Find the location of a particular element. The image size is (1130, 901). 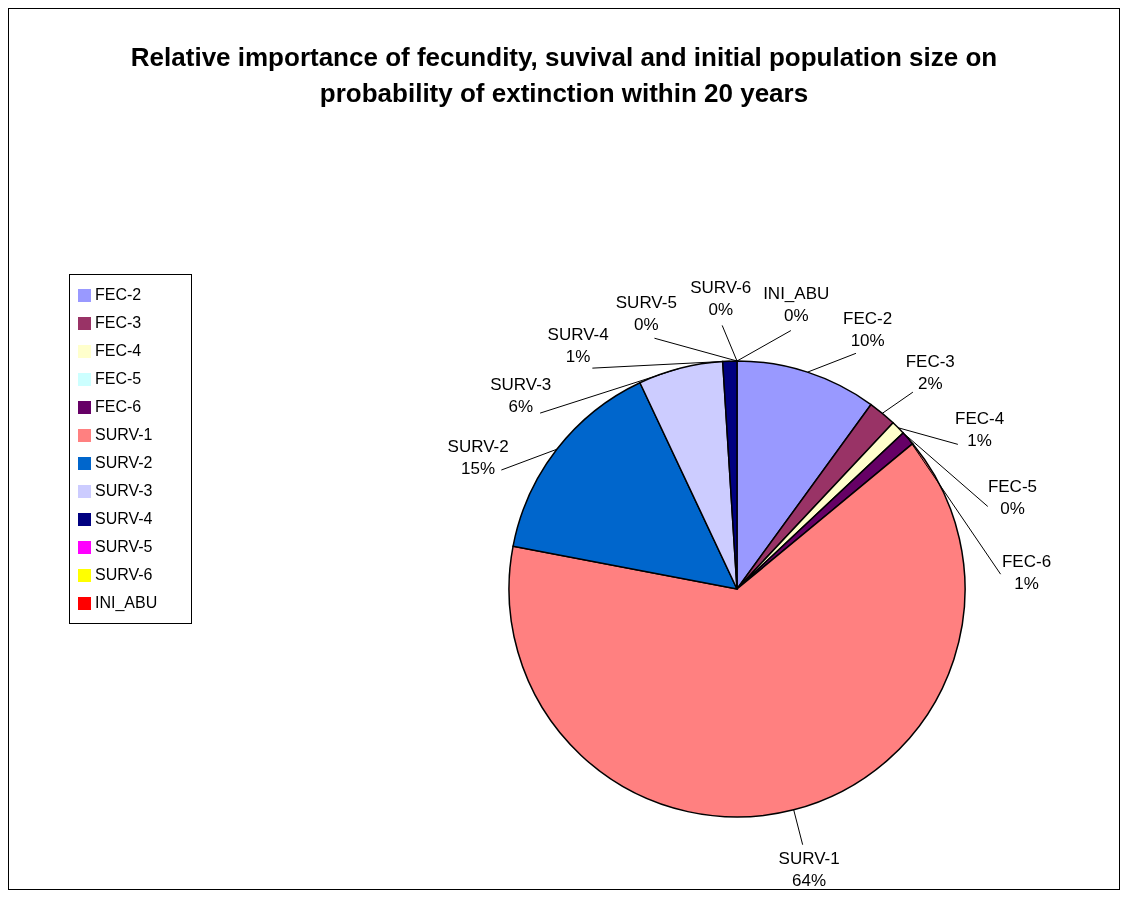

data-label: 64% is located at coordinates (809, 880).